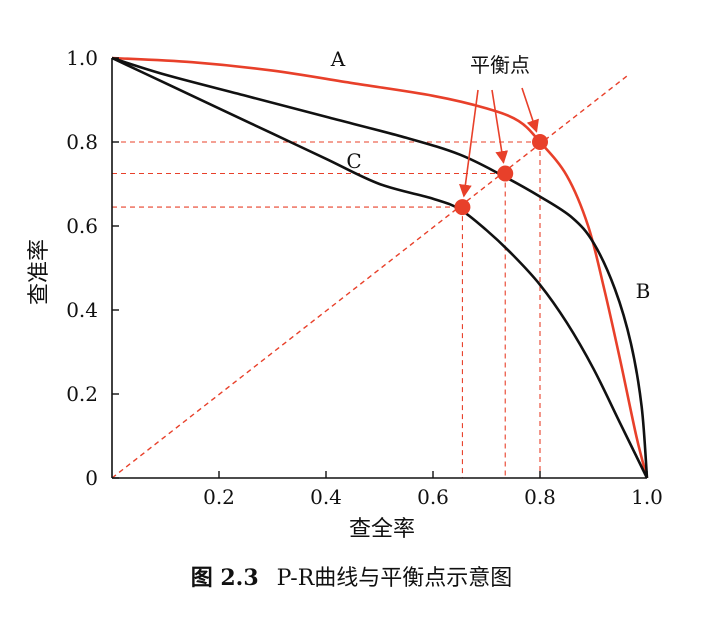  Describe the element at coordinates (224, 578) in the screenshot. I see `figure-number: 图 2.3` at that location.